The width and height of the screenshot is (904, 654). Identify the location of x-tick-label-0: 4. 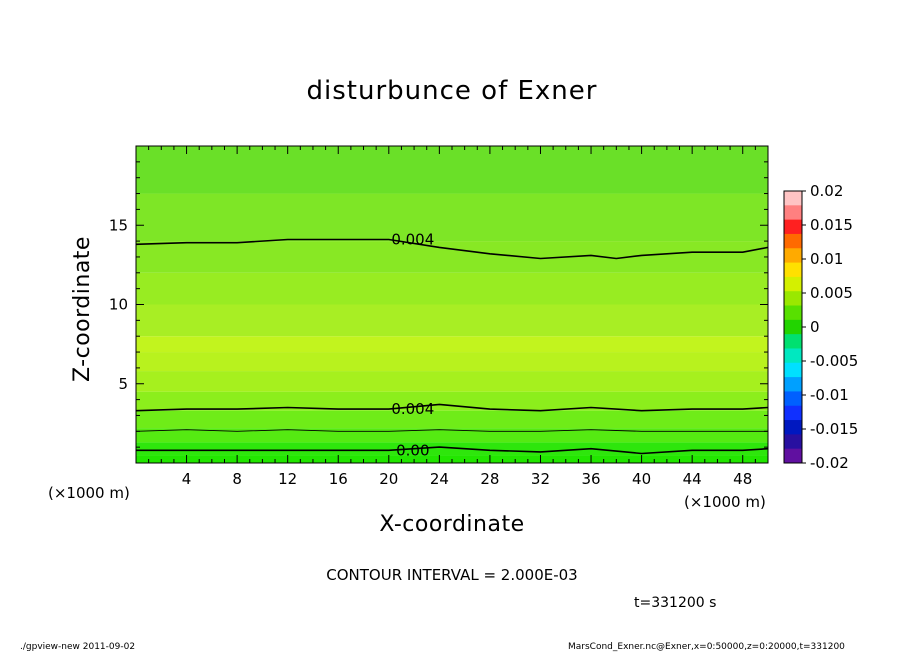
(187, 479).